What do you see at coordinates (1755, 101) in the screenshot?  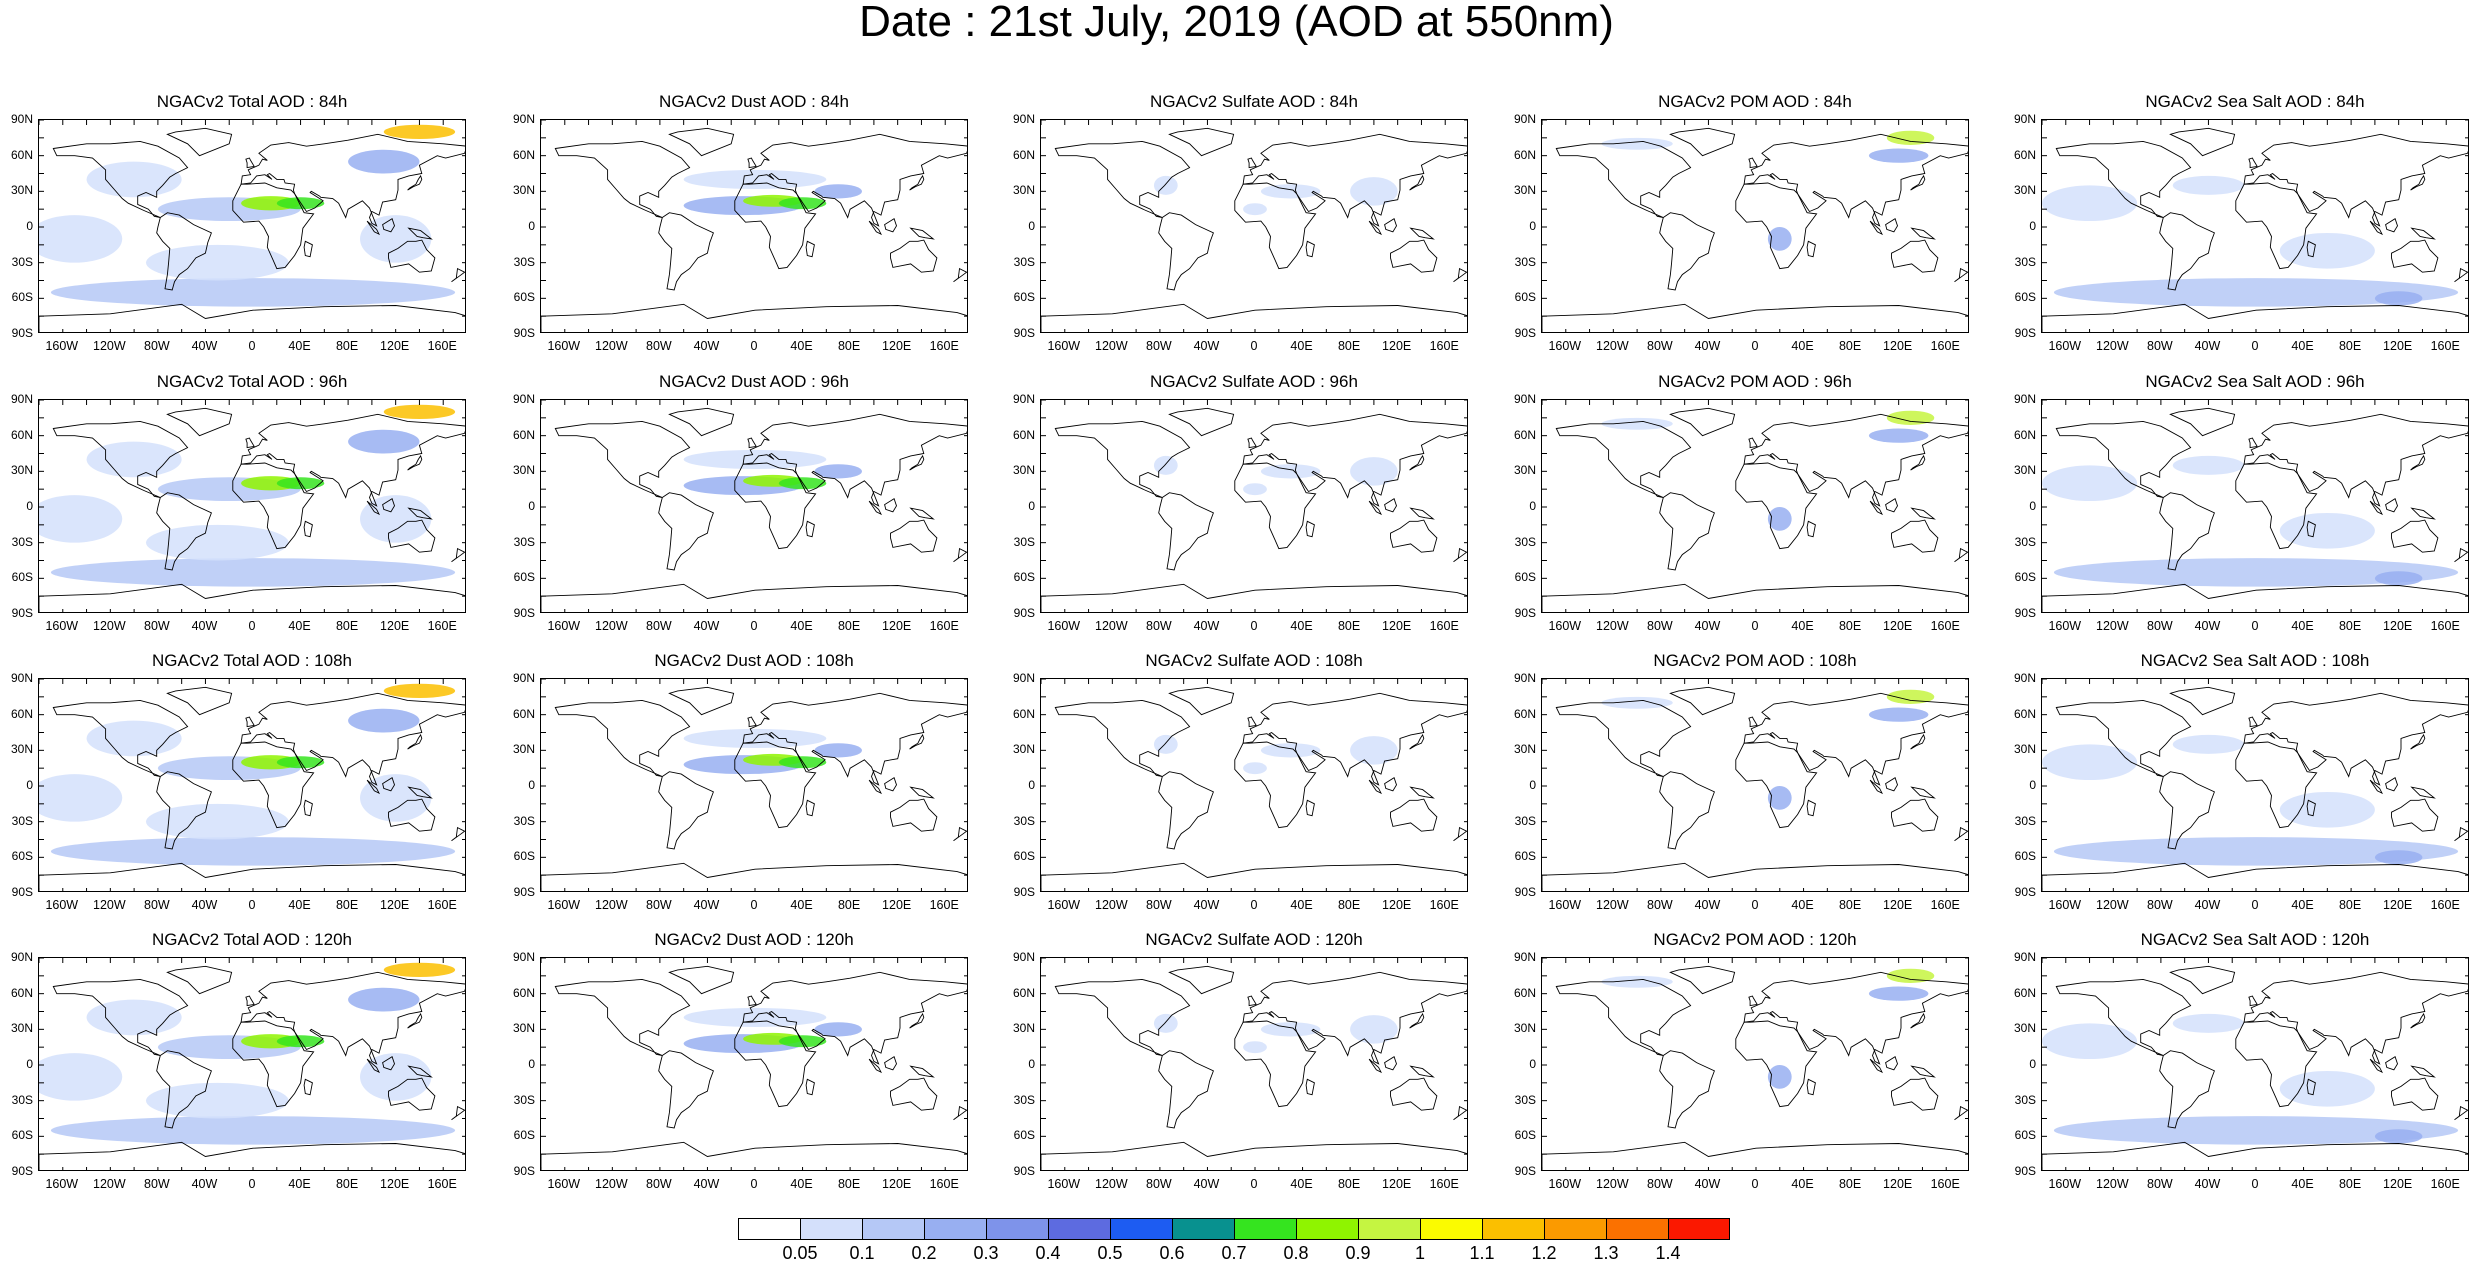 I see `panel-title: NGACv2 POM AOD : 84h` at bounding box center [1755, 101].